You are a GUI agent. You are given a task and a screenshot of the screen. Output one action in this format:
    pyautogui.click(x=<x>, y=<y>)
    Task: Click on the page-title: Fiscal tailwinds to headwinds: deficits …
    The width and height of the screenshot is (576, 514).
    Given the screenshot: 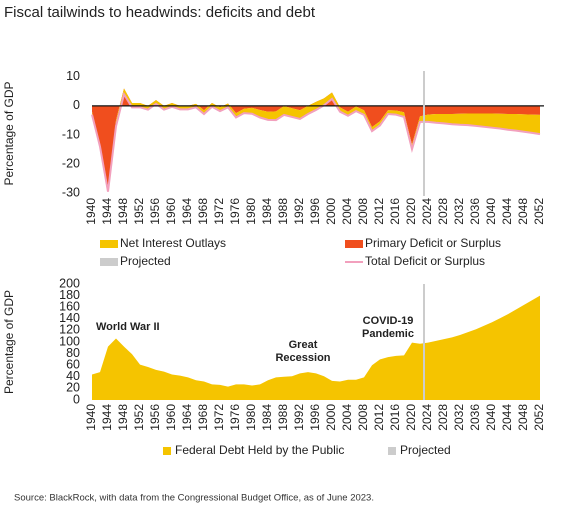 What is the action you would take?
    pyautogui.click(x=160, y=12)
    